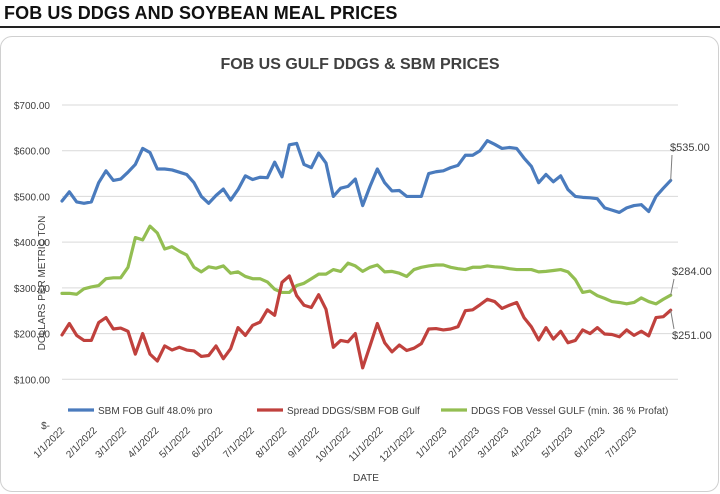 Image resolution: width=720 pixels, height=494 pixels. I want to click on legend-label: Spread DDGS/SBM FOB Gulf, so click(353, 411).